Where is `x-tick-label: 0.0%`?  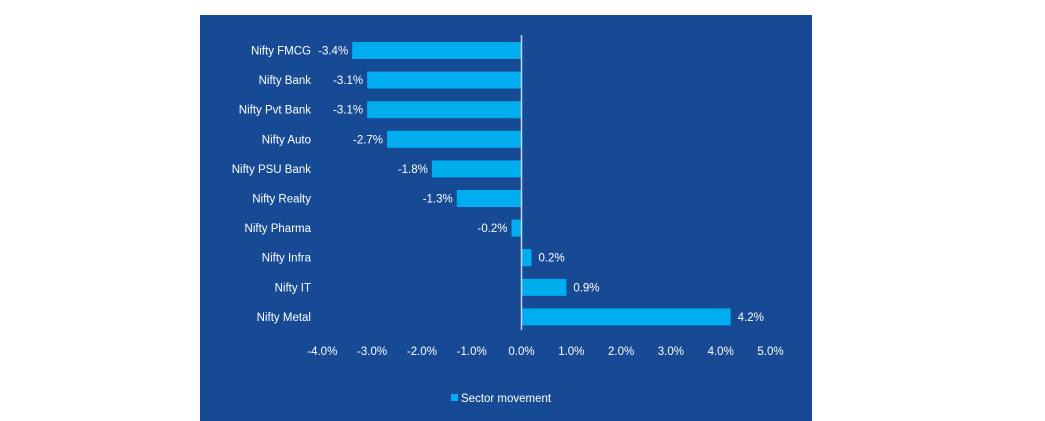
x-tick-label: 0.0% is located at coordinates (521, 352).